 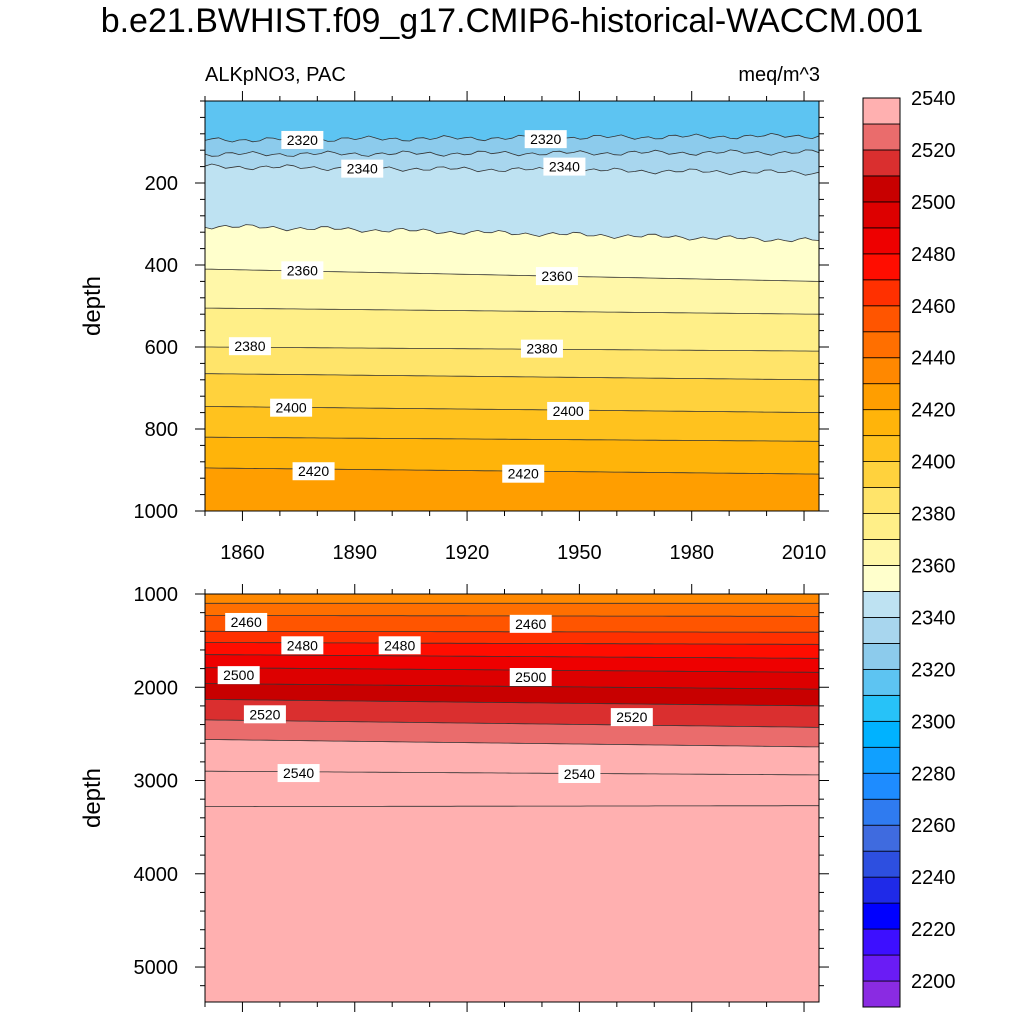 I want to click on colorbar-label: 2320, so click(x=933, y=670).